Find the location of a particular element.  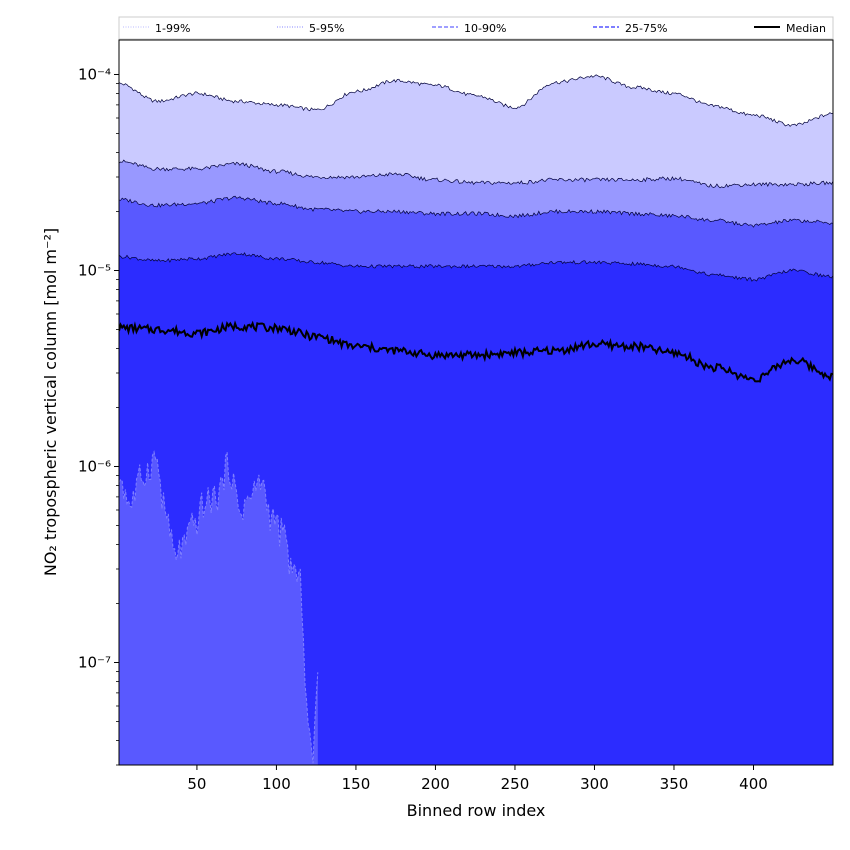

legend-label: 1-99% is located at coordinates (172, 28).